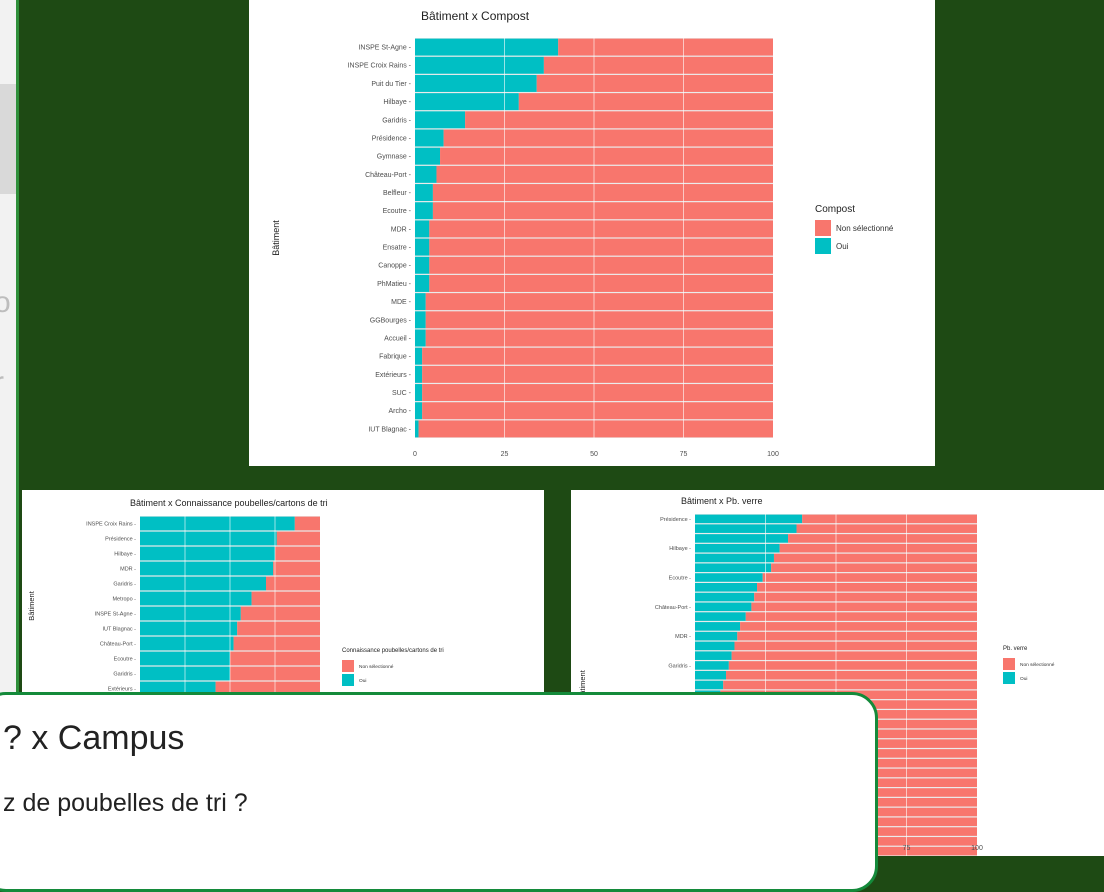 This screenshot has width=1104, height=892. What do you see at coordinates (125, 554) in the screenshot?
I see `y-tick-label: Hilbaye -` at bounding box center [125, 554].